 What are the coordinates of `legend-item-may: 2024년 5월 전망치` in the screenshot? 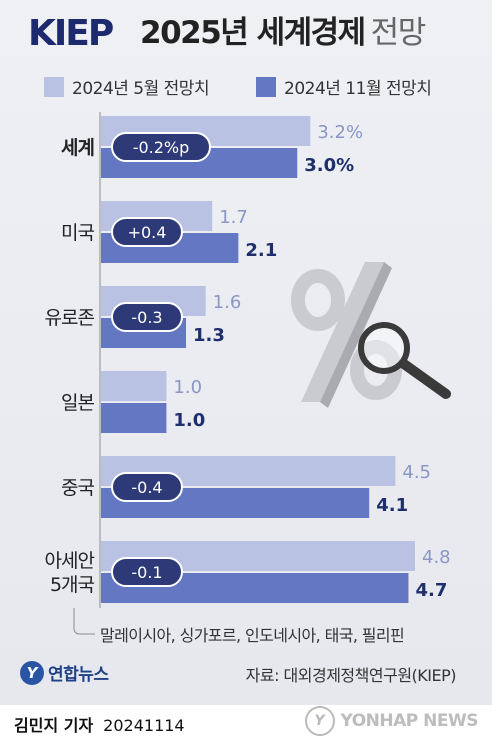 It's located at (127, 86).